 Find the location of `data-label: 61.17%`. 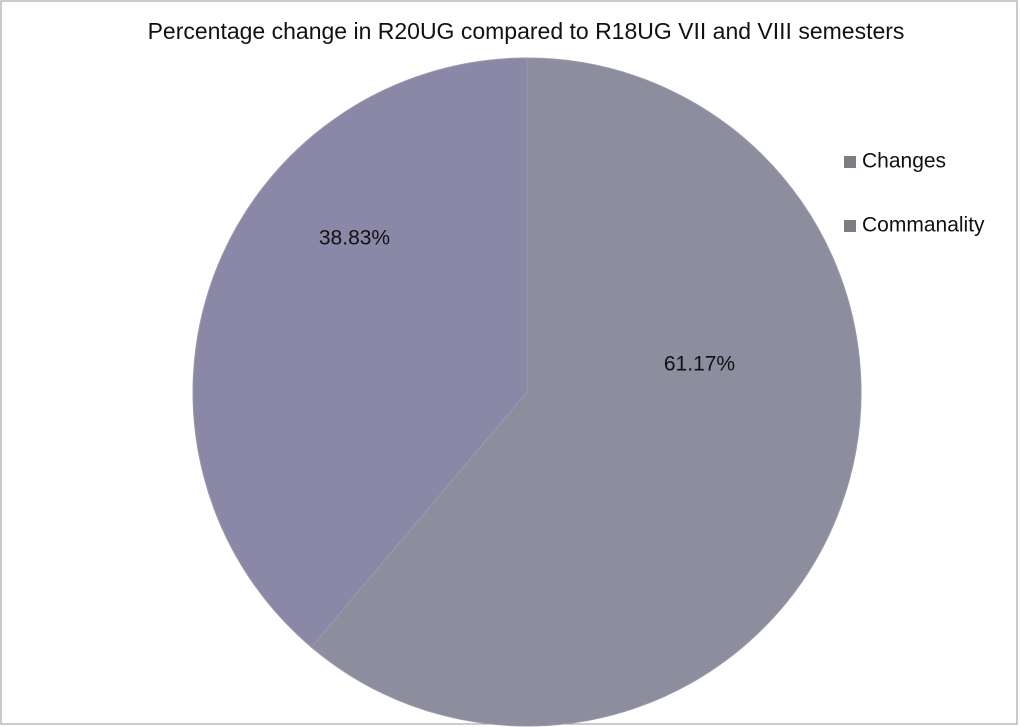

data-label: 61.17% is located at coordinates (699, 364).